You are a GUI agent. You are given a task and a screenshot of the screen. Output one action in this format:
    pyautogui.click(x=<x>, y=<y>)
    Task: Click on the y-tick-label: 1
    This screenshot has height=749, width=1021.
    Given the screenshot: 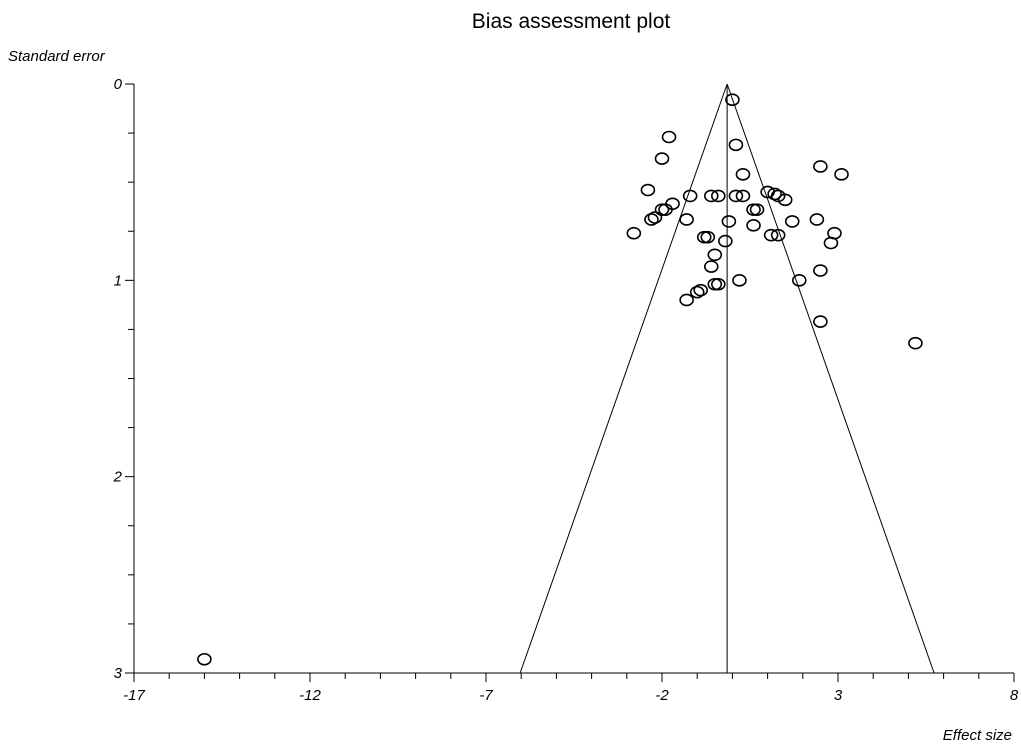 What is the action you would take?
    pyautogui.click(x=118, y=280)
    